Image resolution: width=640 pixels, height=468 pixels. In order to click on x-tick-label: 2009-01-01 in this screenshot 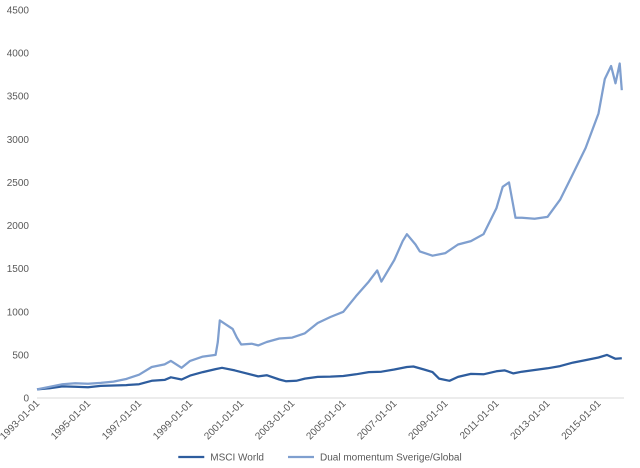, I will do `click(429, 420)`.